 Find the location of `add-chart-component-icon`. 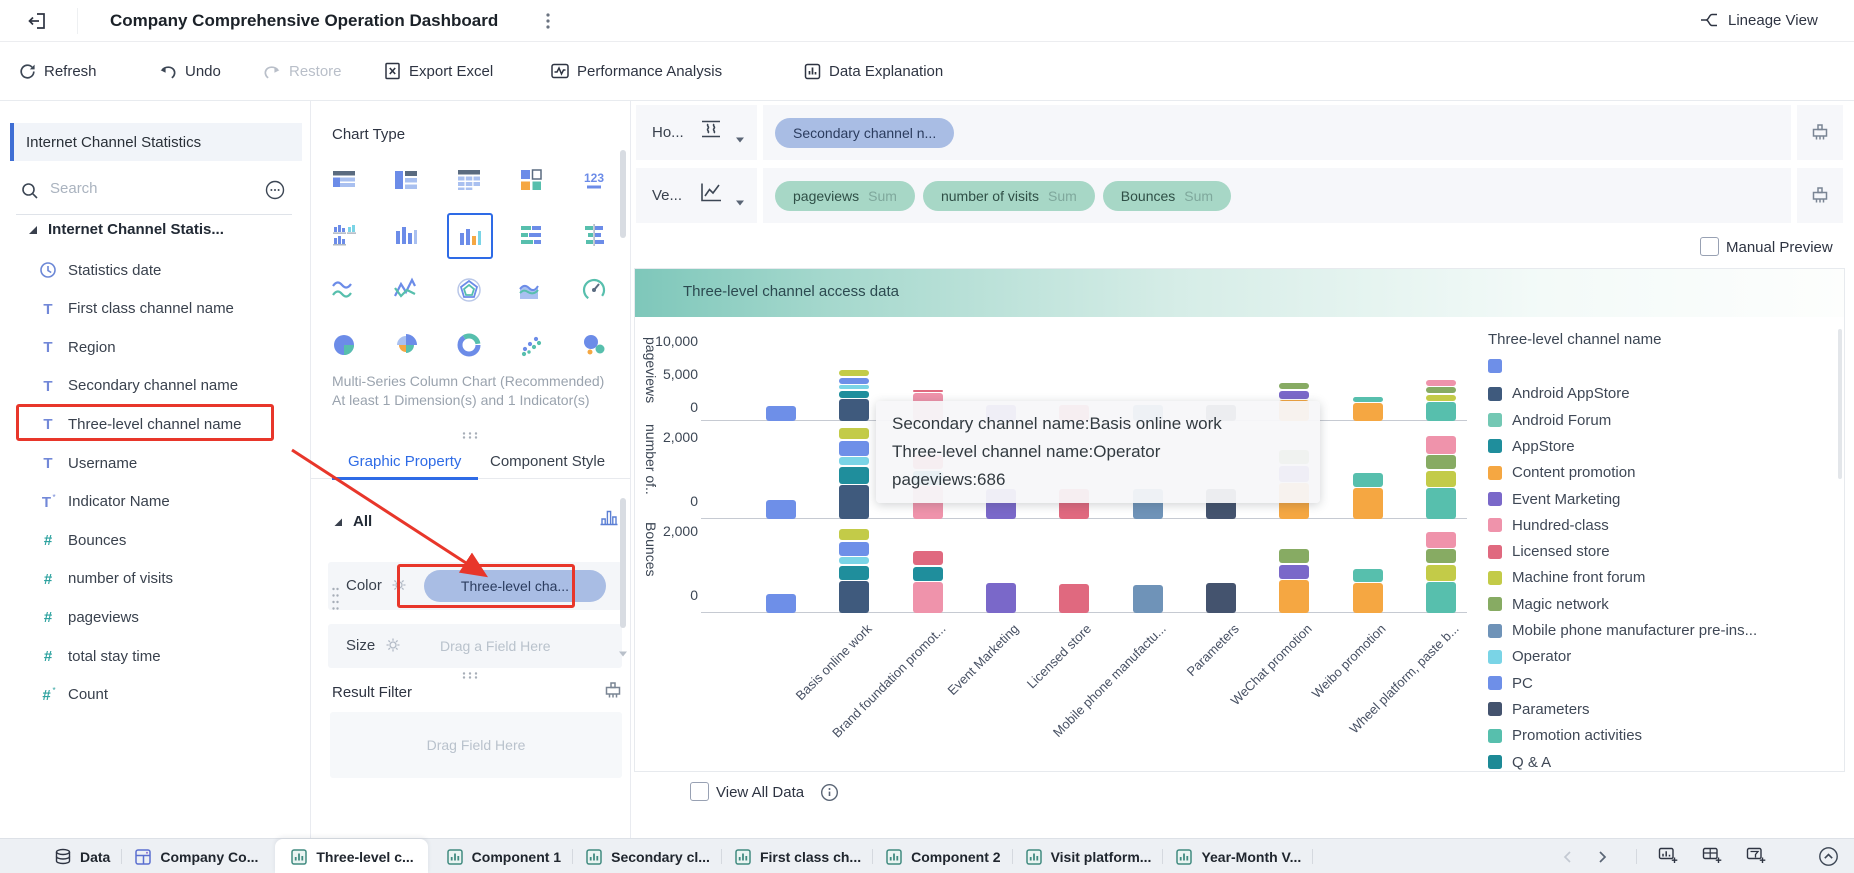

add-chart-component-icon is located at coordinates (1668, 855).